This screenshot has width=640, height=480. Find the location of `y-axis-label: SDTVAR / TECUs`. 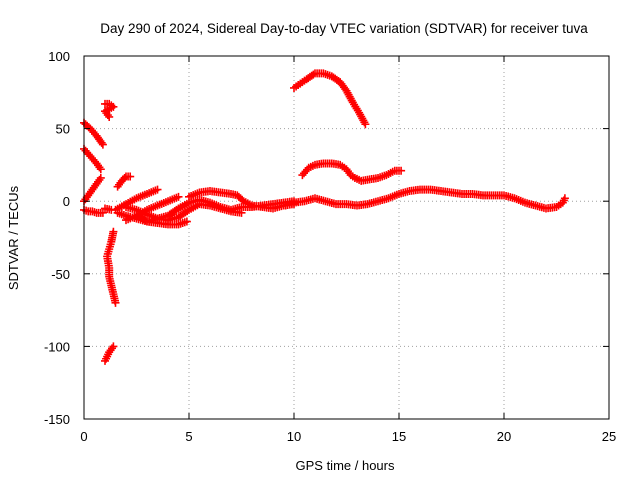

y-axis-label: SDTVAR / TECUs is located at coordinates (13, 237).